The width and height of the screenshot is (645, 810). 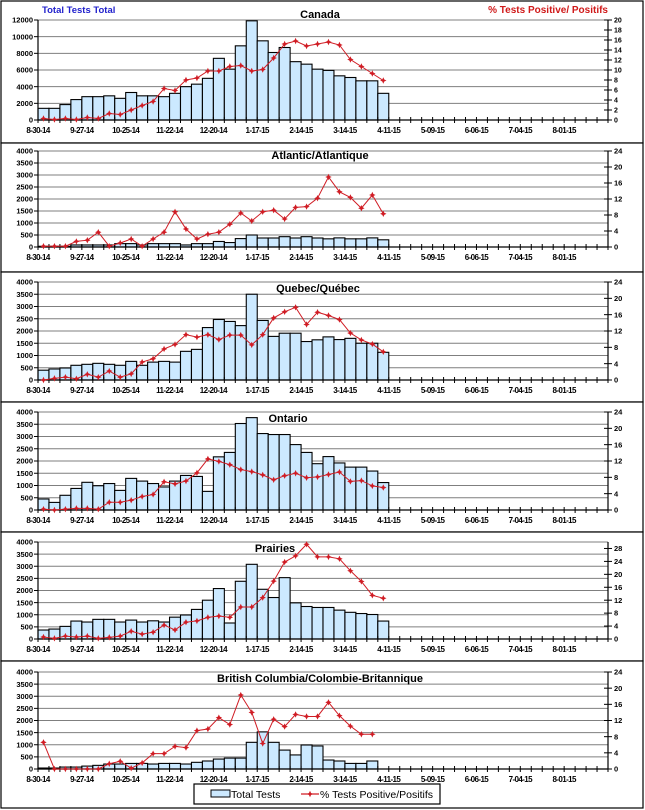 What do you see at coordinates (22, 36) in the screenshot?
I see `y-left-tick-label: 10000` at bounding box center [22, 36].